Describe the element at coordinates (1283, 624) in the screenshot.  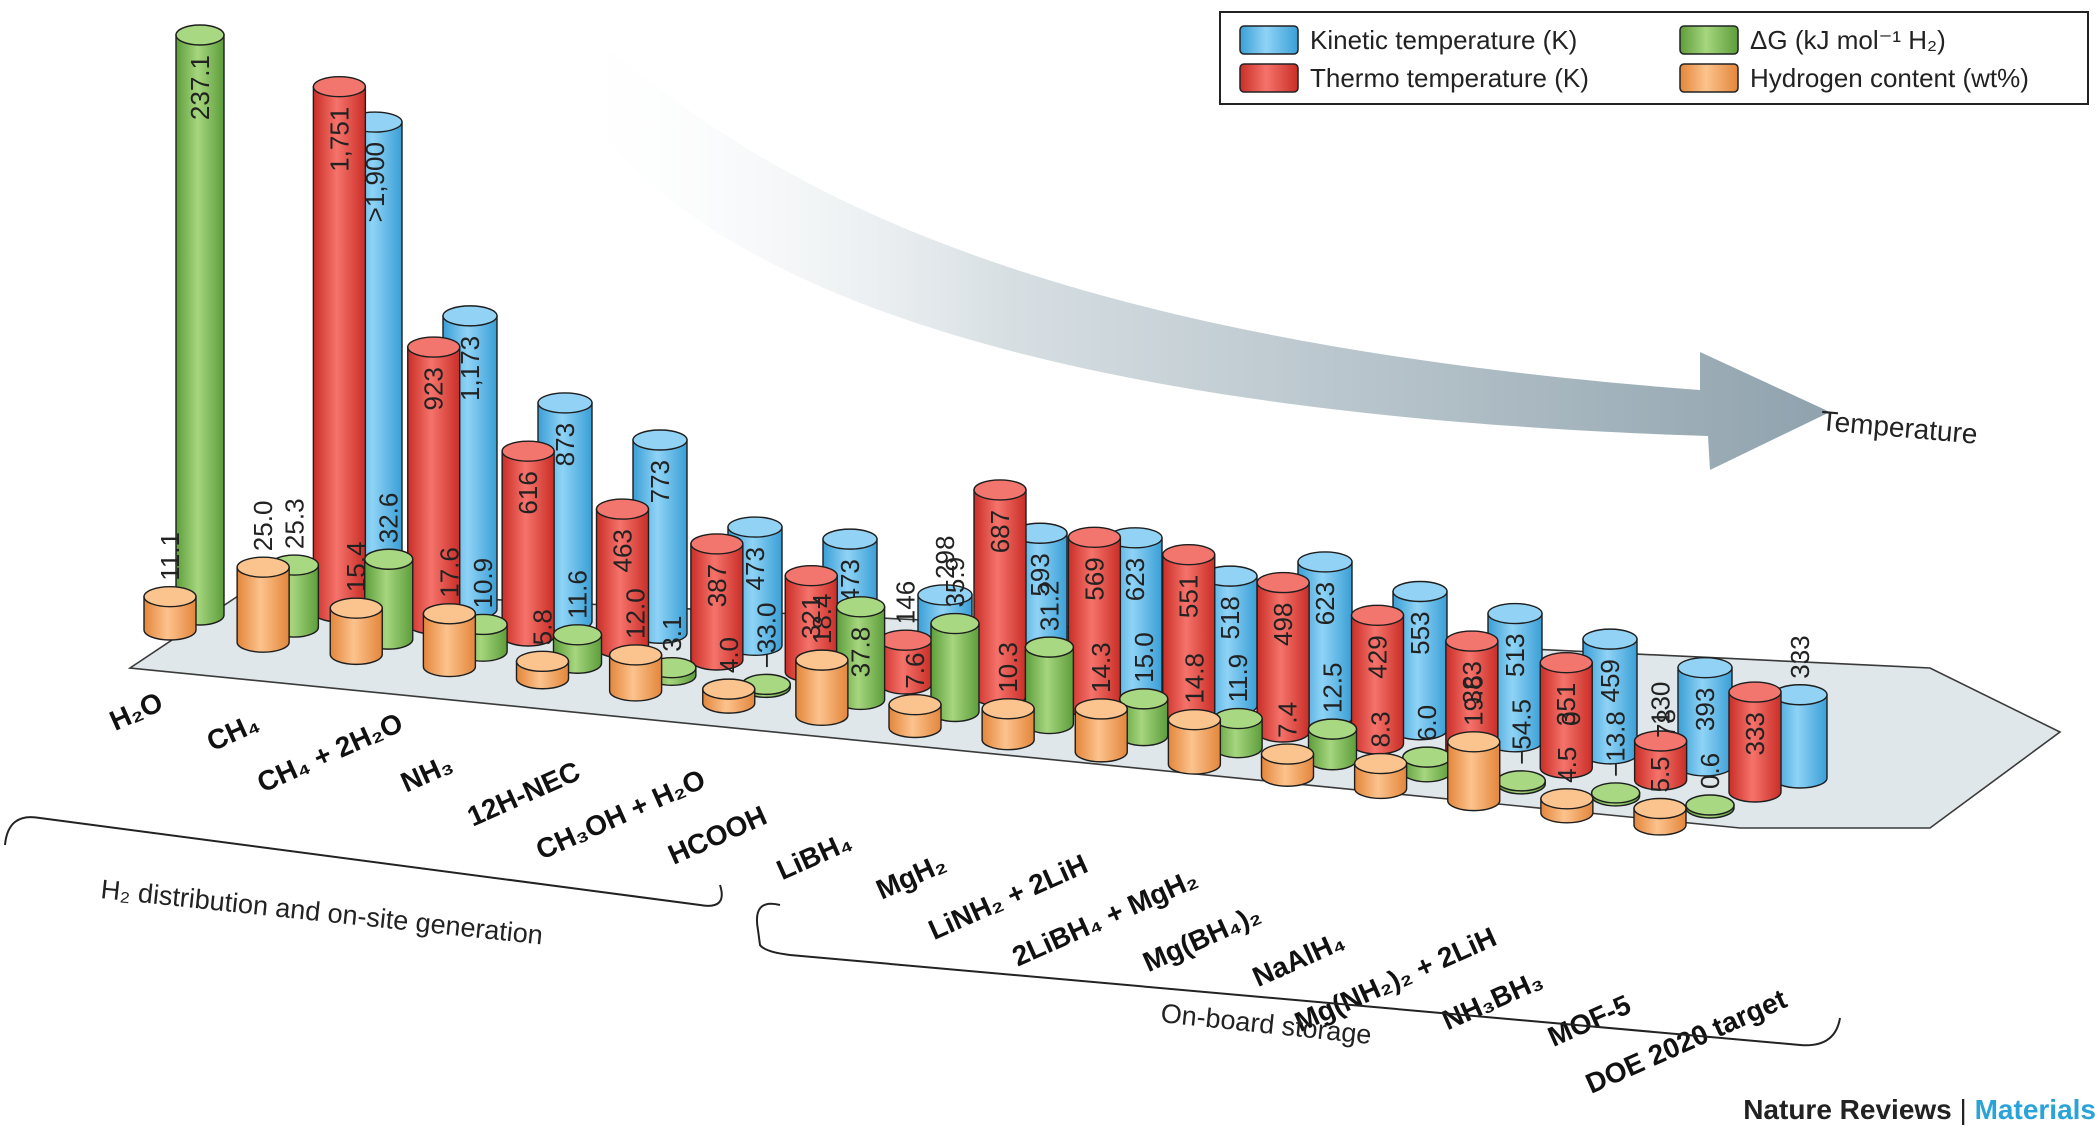
I see `value-label-thermo-mg-bh: 498` at that location.